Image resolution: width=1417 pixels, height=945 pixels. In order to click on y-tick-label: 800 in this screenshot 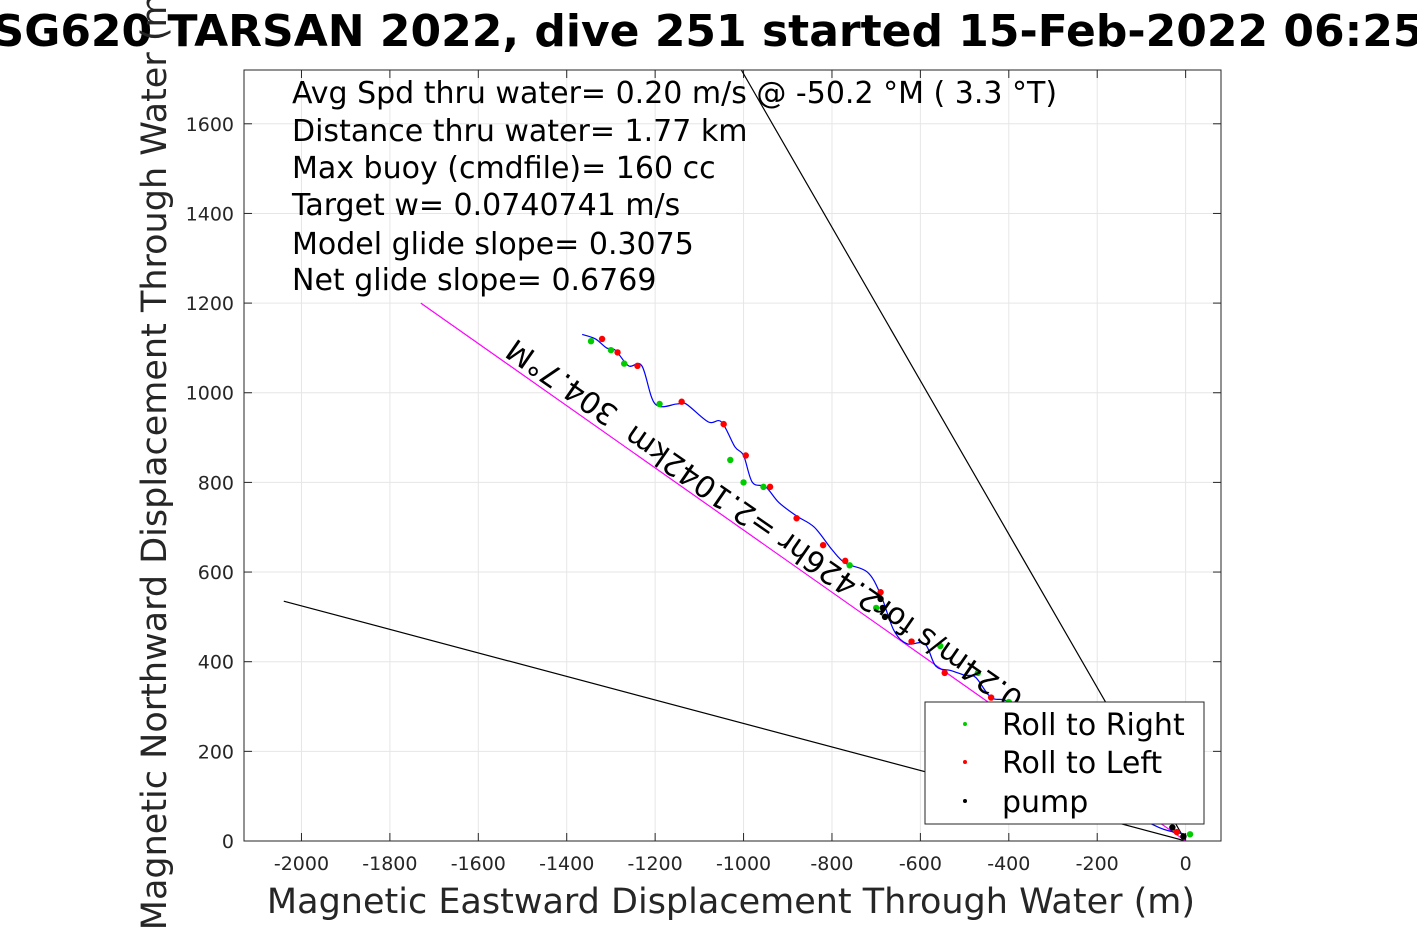, I will do `click(216, 483)`.